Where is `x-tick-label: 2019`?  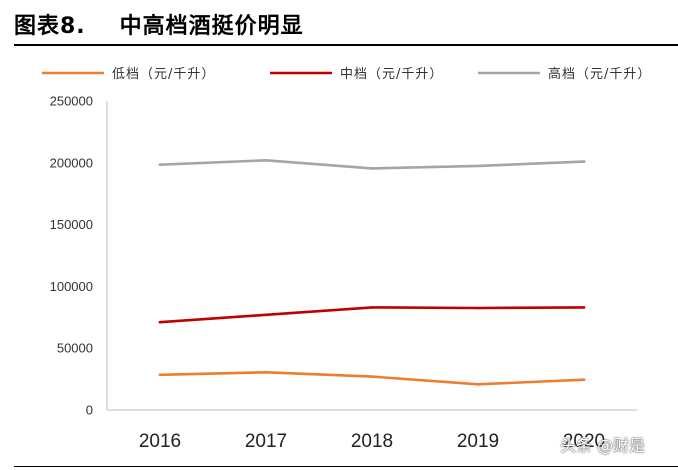 x-tick-label: 2019 is located at coordinates (478, 441).